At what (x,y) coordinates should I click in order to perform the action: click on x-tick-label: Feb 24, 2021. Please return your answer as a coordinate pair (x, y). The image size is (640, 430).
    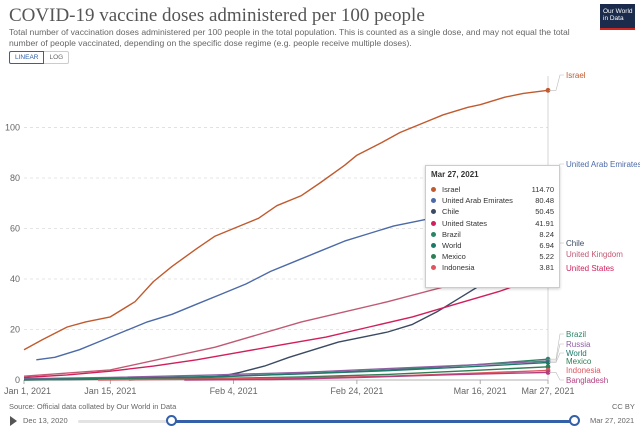
    Looking at the image, I should click on (356, 391).